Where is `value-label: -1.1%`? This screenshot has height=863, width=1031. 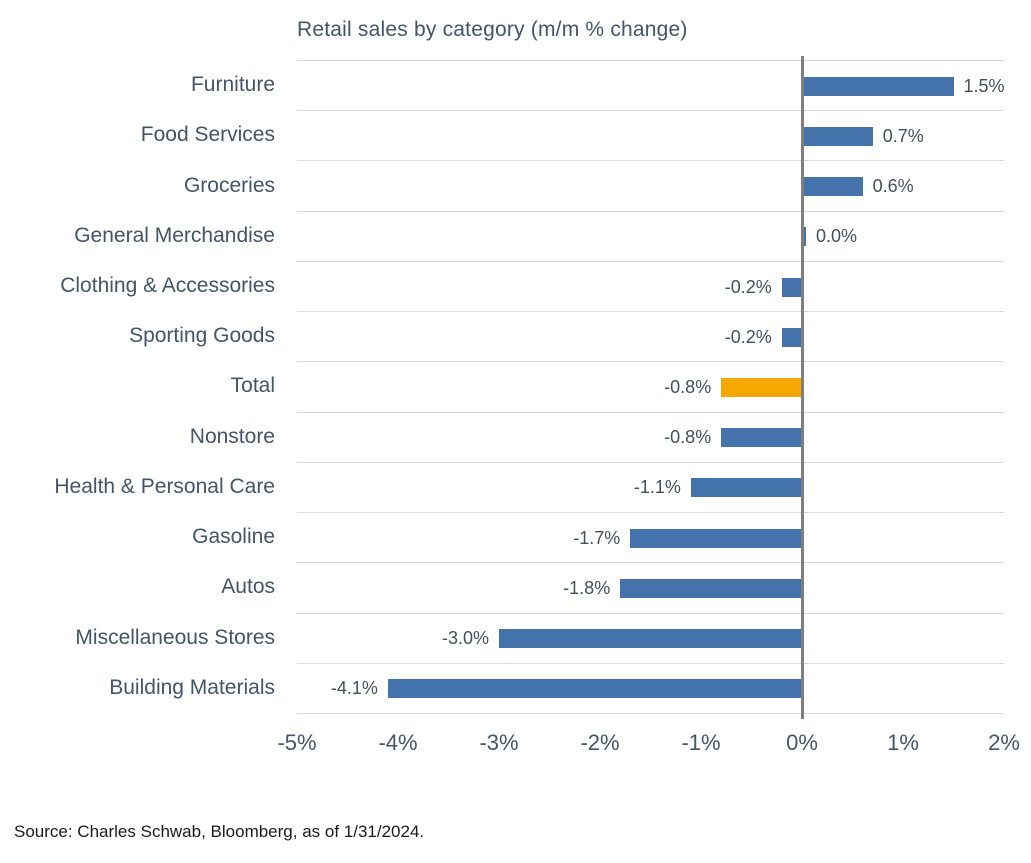
value-label: -1.1% is located at coordinates (657, 487).